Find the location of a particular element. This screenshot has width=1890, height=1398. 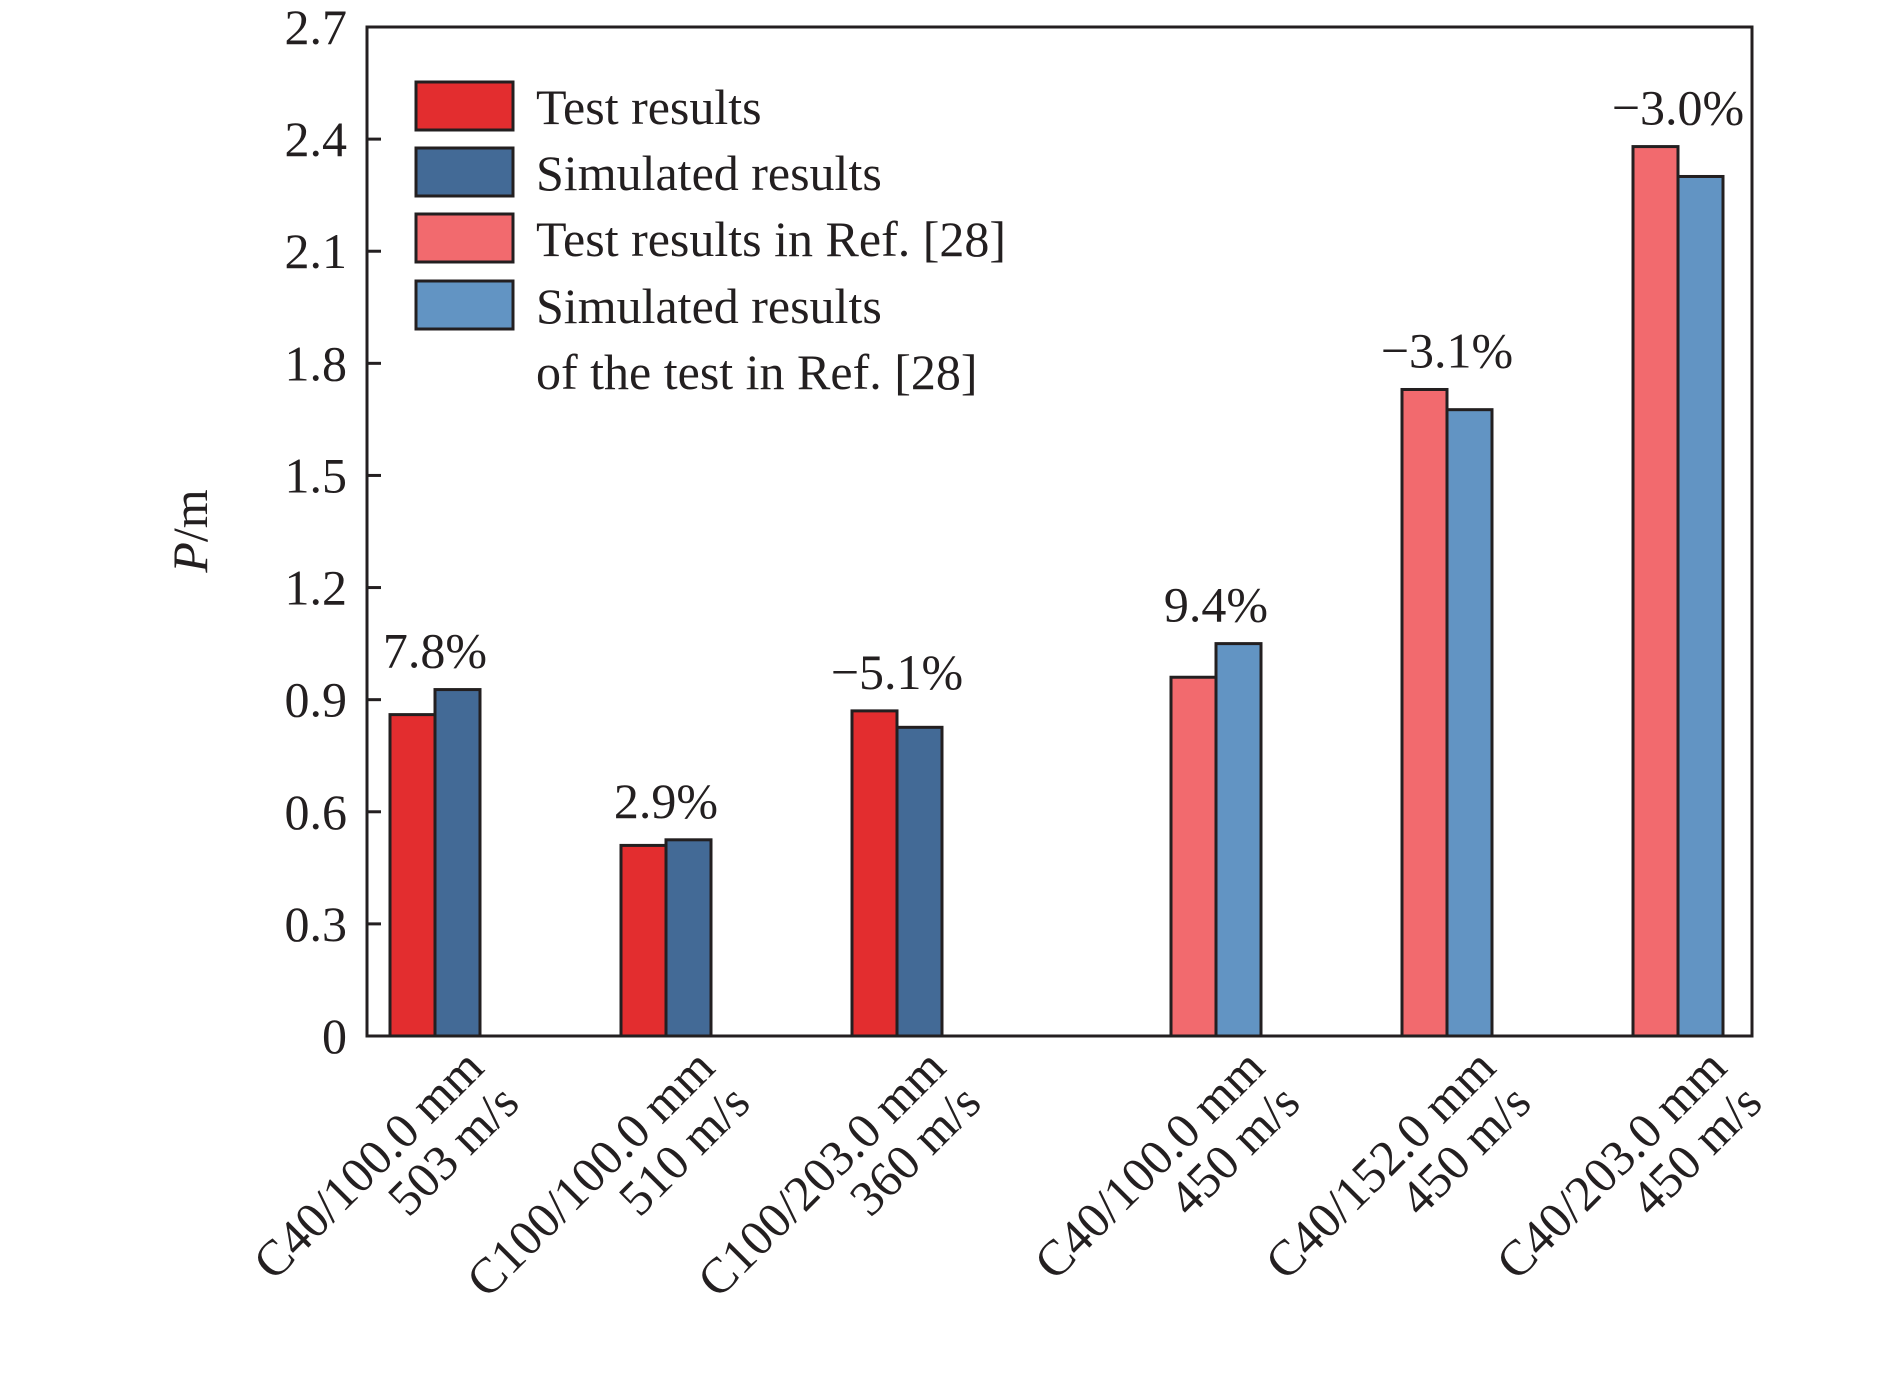

y-tick-label: 0.9 is located at coordinates (316, 700).